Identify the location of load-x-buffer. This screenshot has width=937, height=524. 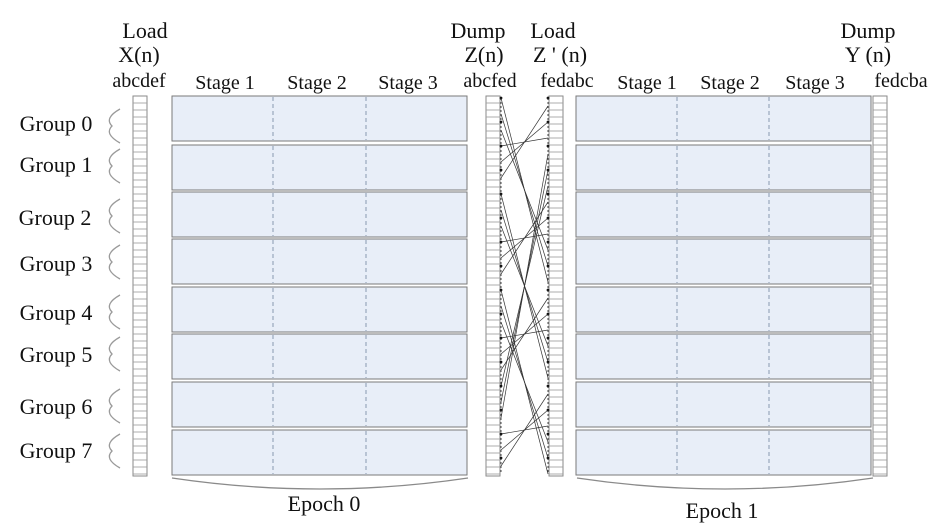
(140, 286).